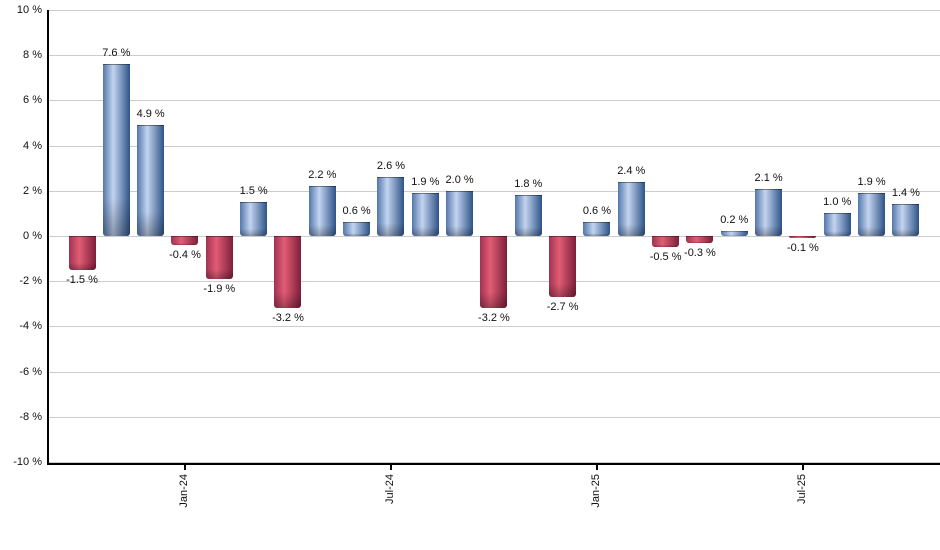  I want to click on bar-value-label: 1.5 %, so click(253, 191).